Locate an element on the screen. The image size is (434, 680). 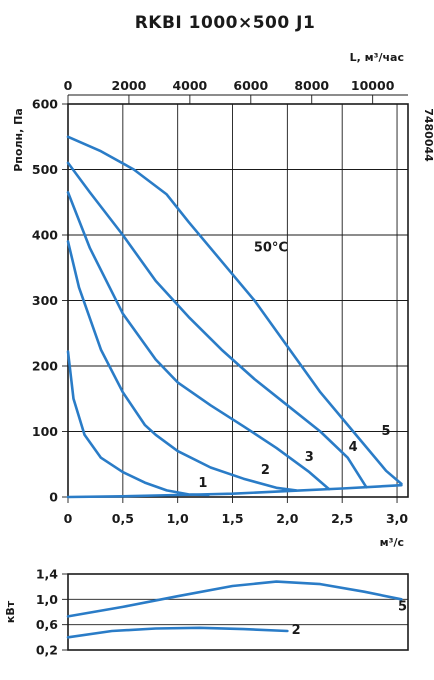
x-axis-label: м³/с is located at coordinates (392, 542).